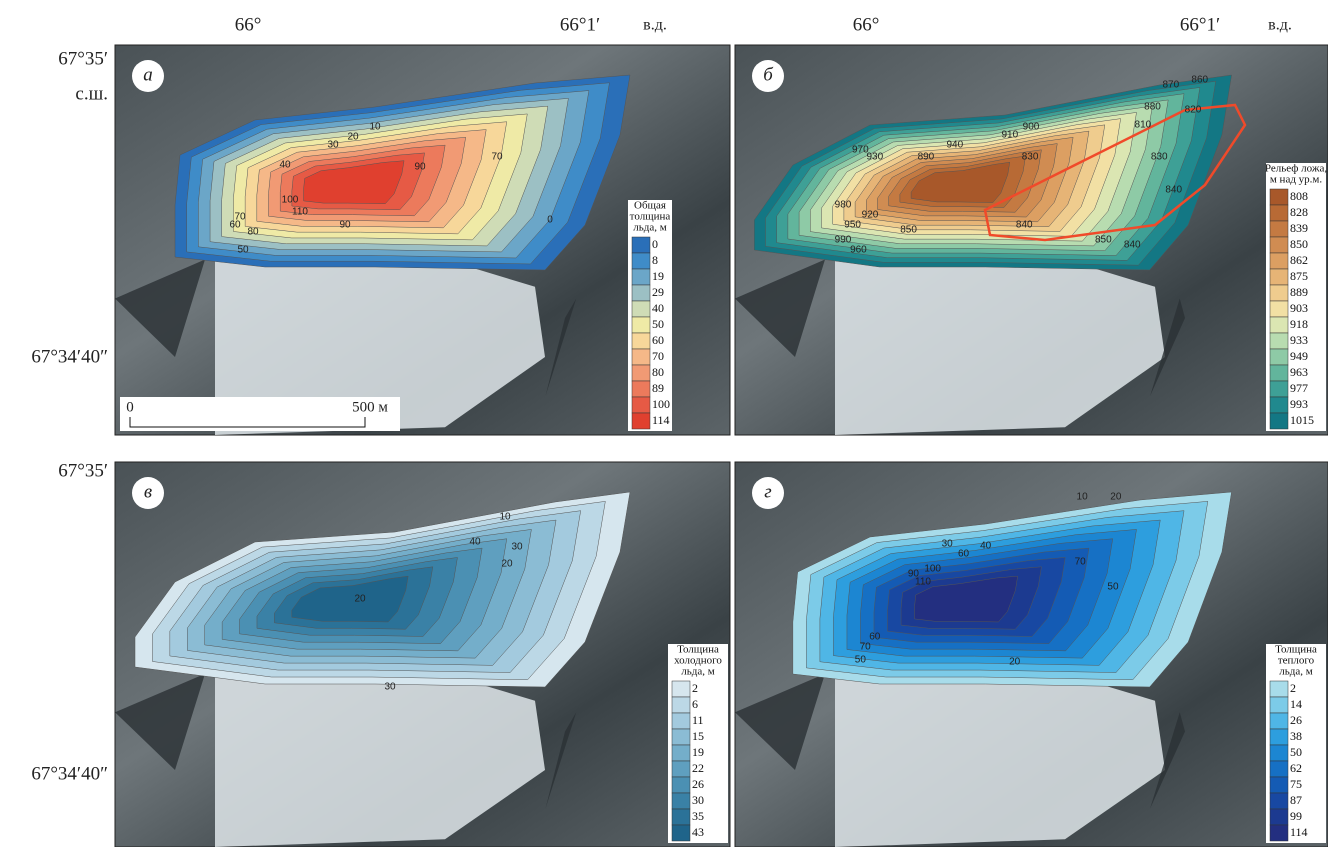 The width and height of the screenshot is (1328, 852). I want to click on legend-value: 6, so click(695, 704).